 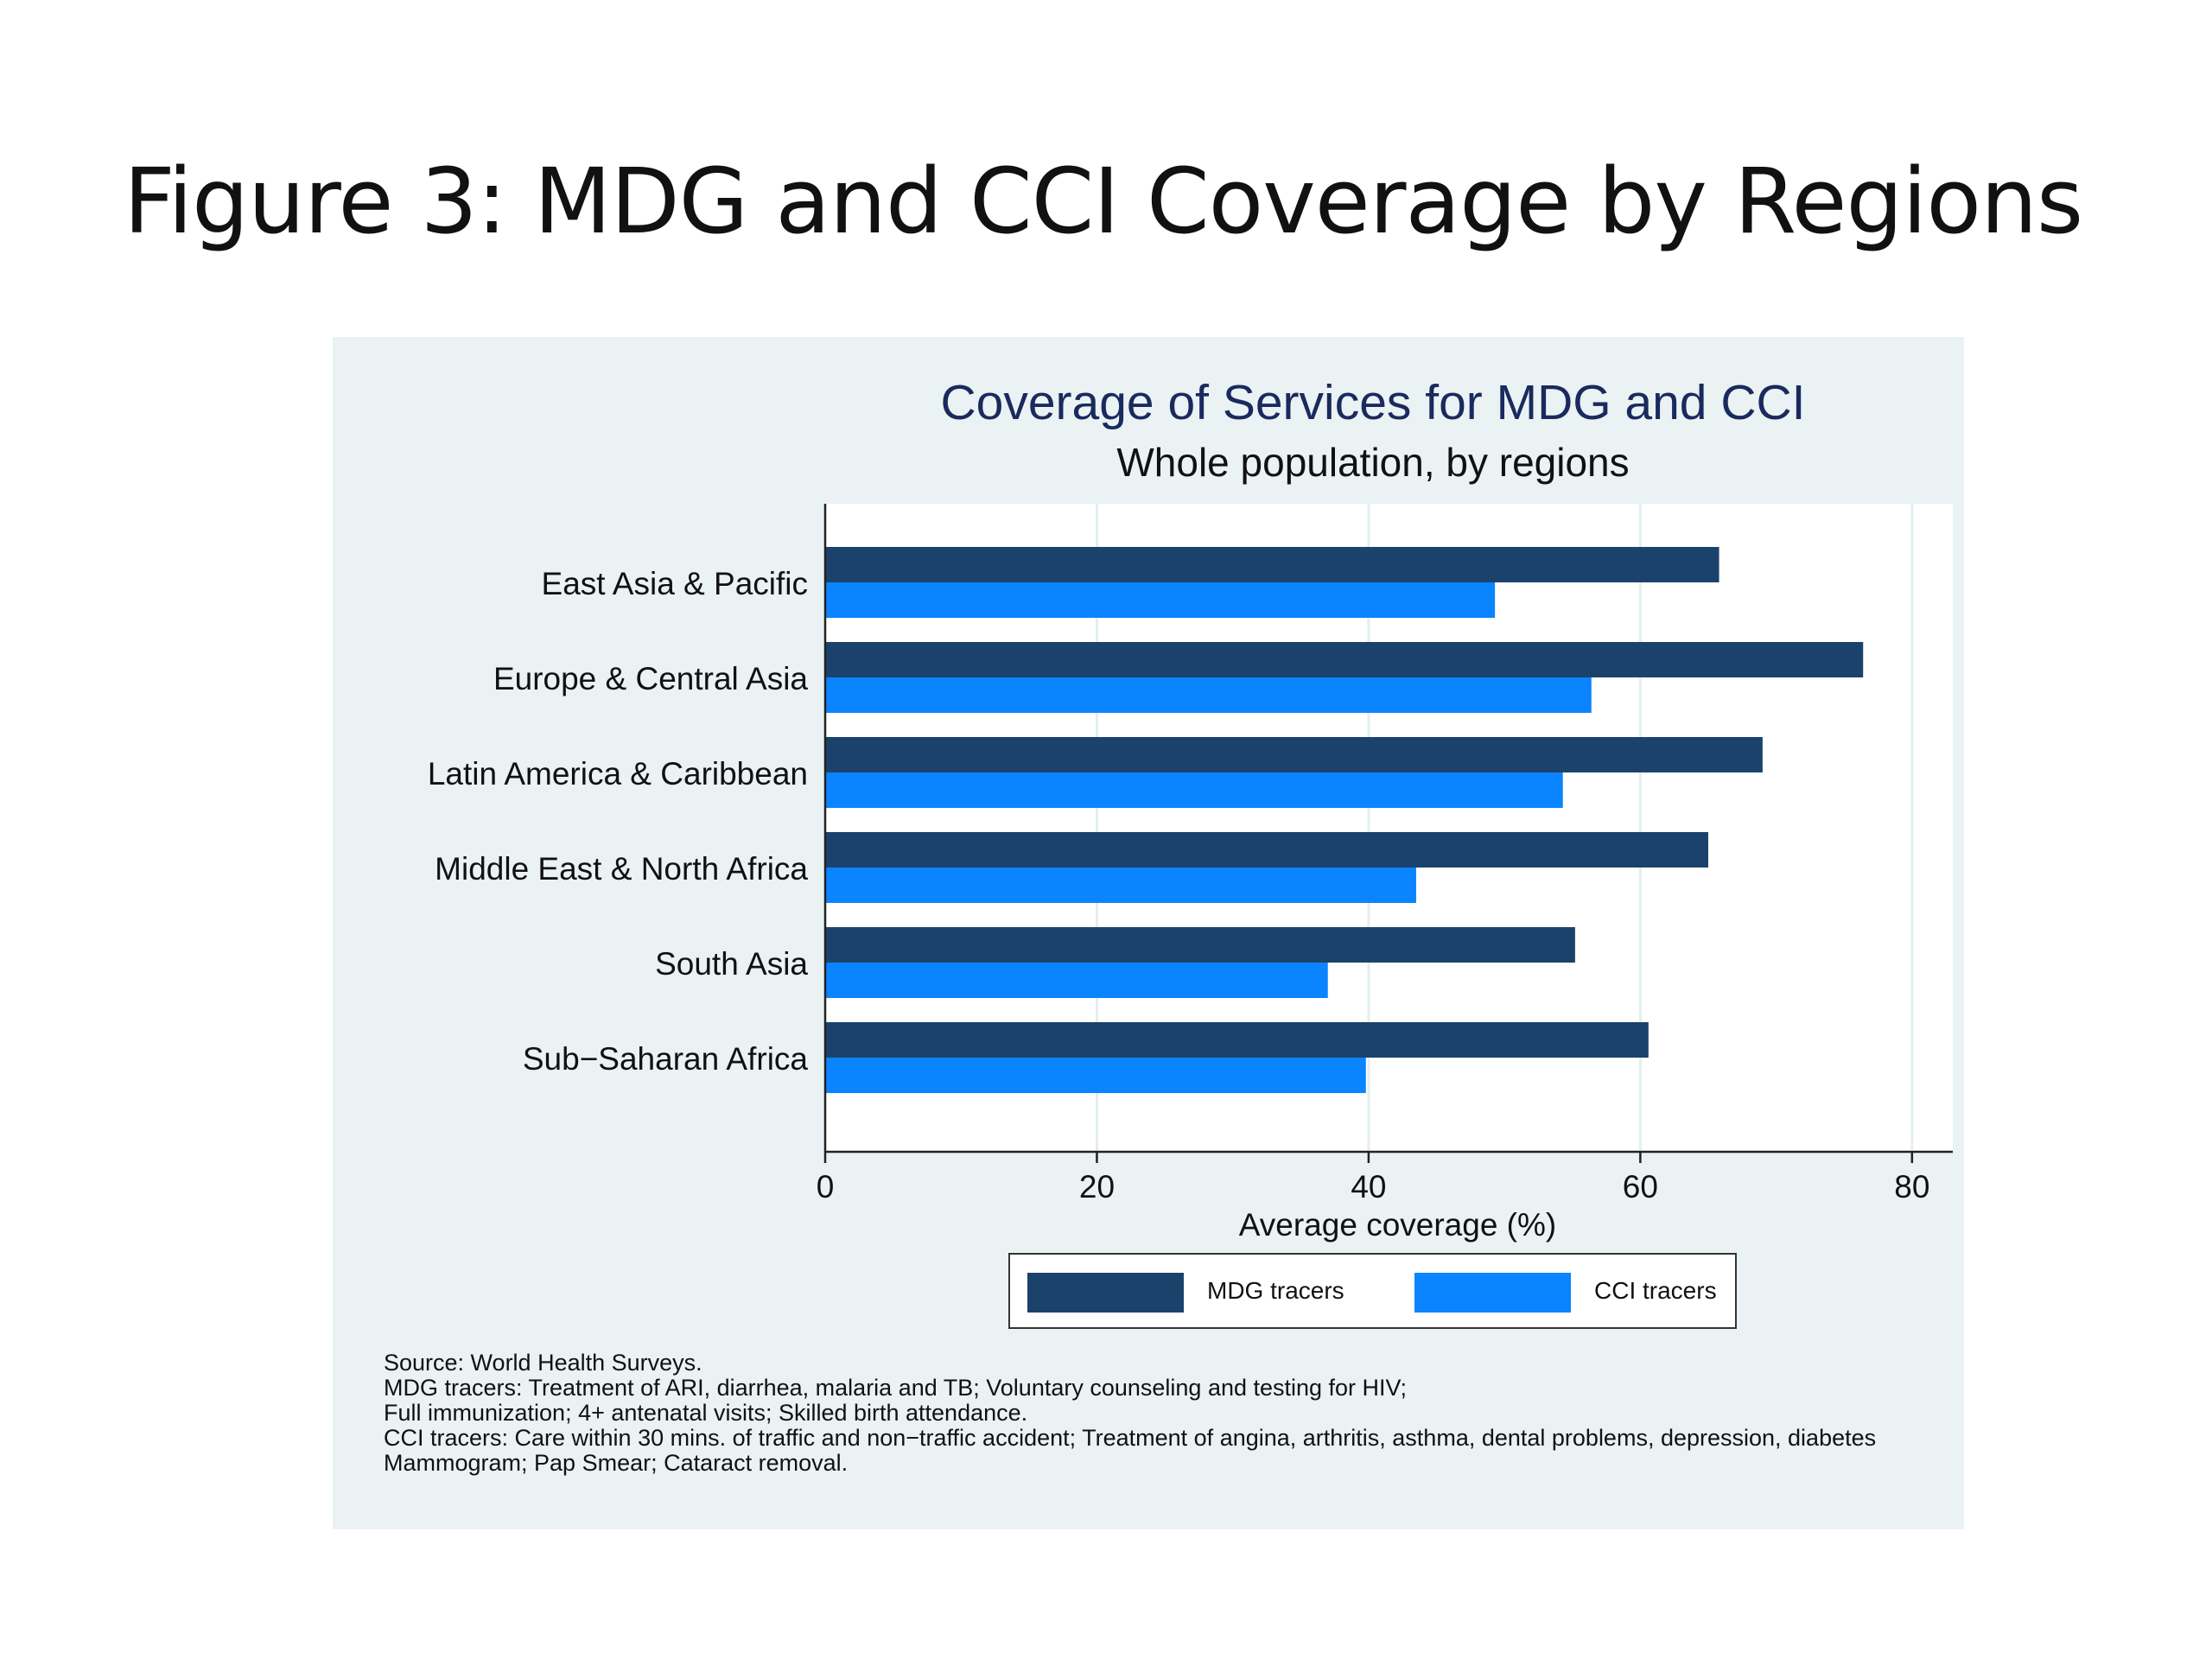 What do you see at coordinates (650, 678) in the screenshot?
I see `category-label: Europe & Central Asia` at bounding box center [650, 678].